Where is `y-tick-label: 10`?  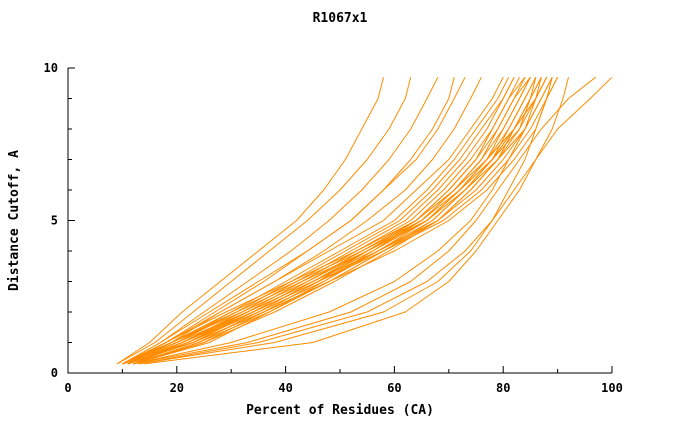
y-tick-label: 10 is located at coordinates (51, 68).